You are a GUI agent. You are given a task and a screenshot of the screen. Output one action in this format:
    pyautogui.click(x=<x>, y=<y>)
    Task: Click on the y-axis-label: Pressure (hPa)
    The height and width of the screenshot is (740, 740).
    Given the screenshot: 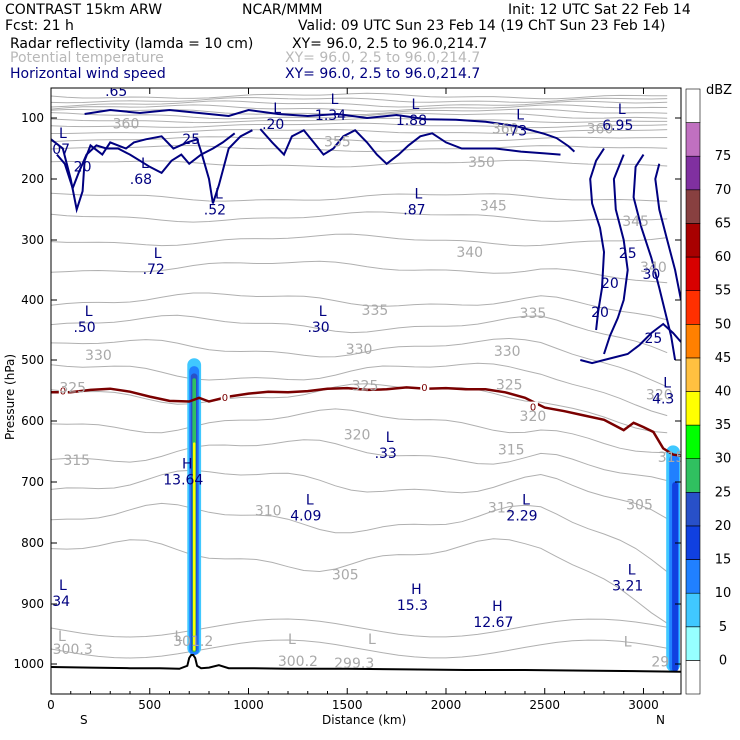 What is the action you would take?
    pyautogui.click(x=10, y=397)
    